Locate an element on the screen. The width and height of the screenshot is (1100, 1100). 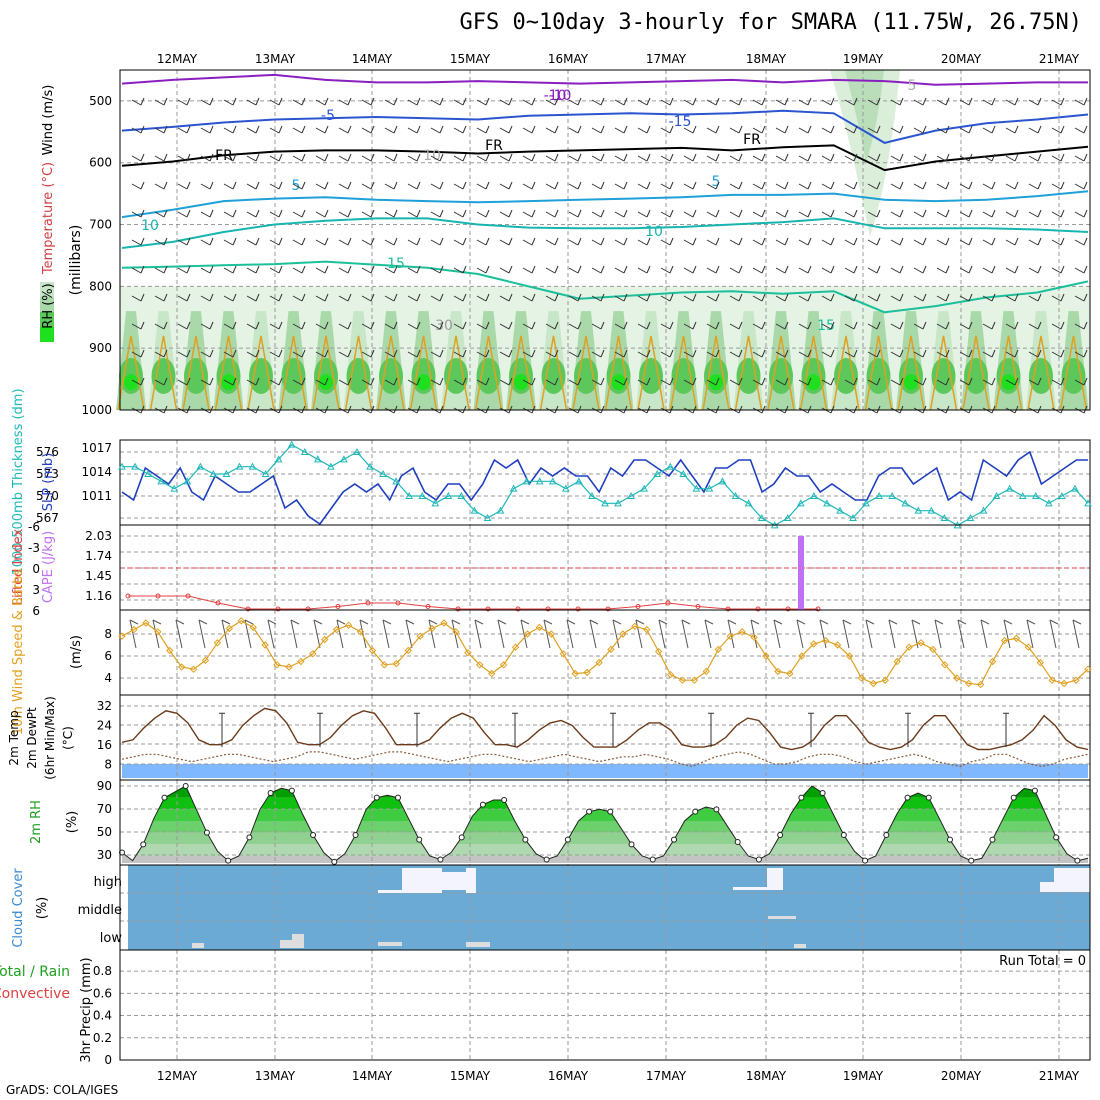
cloud-category: low is located at coordinates (111, 938).